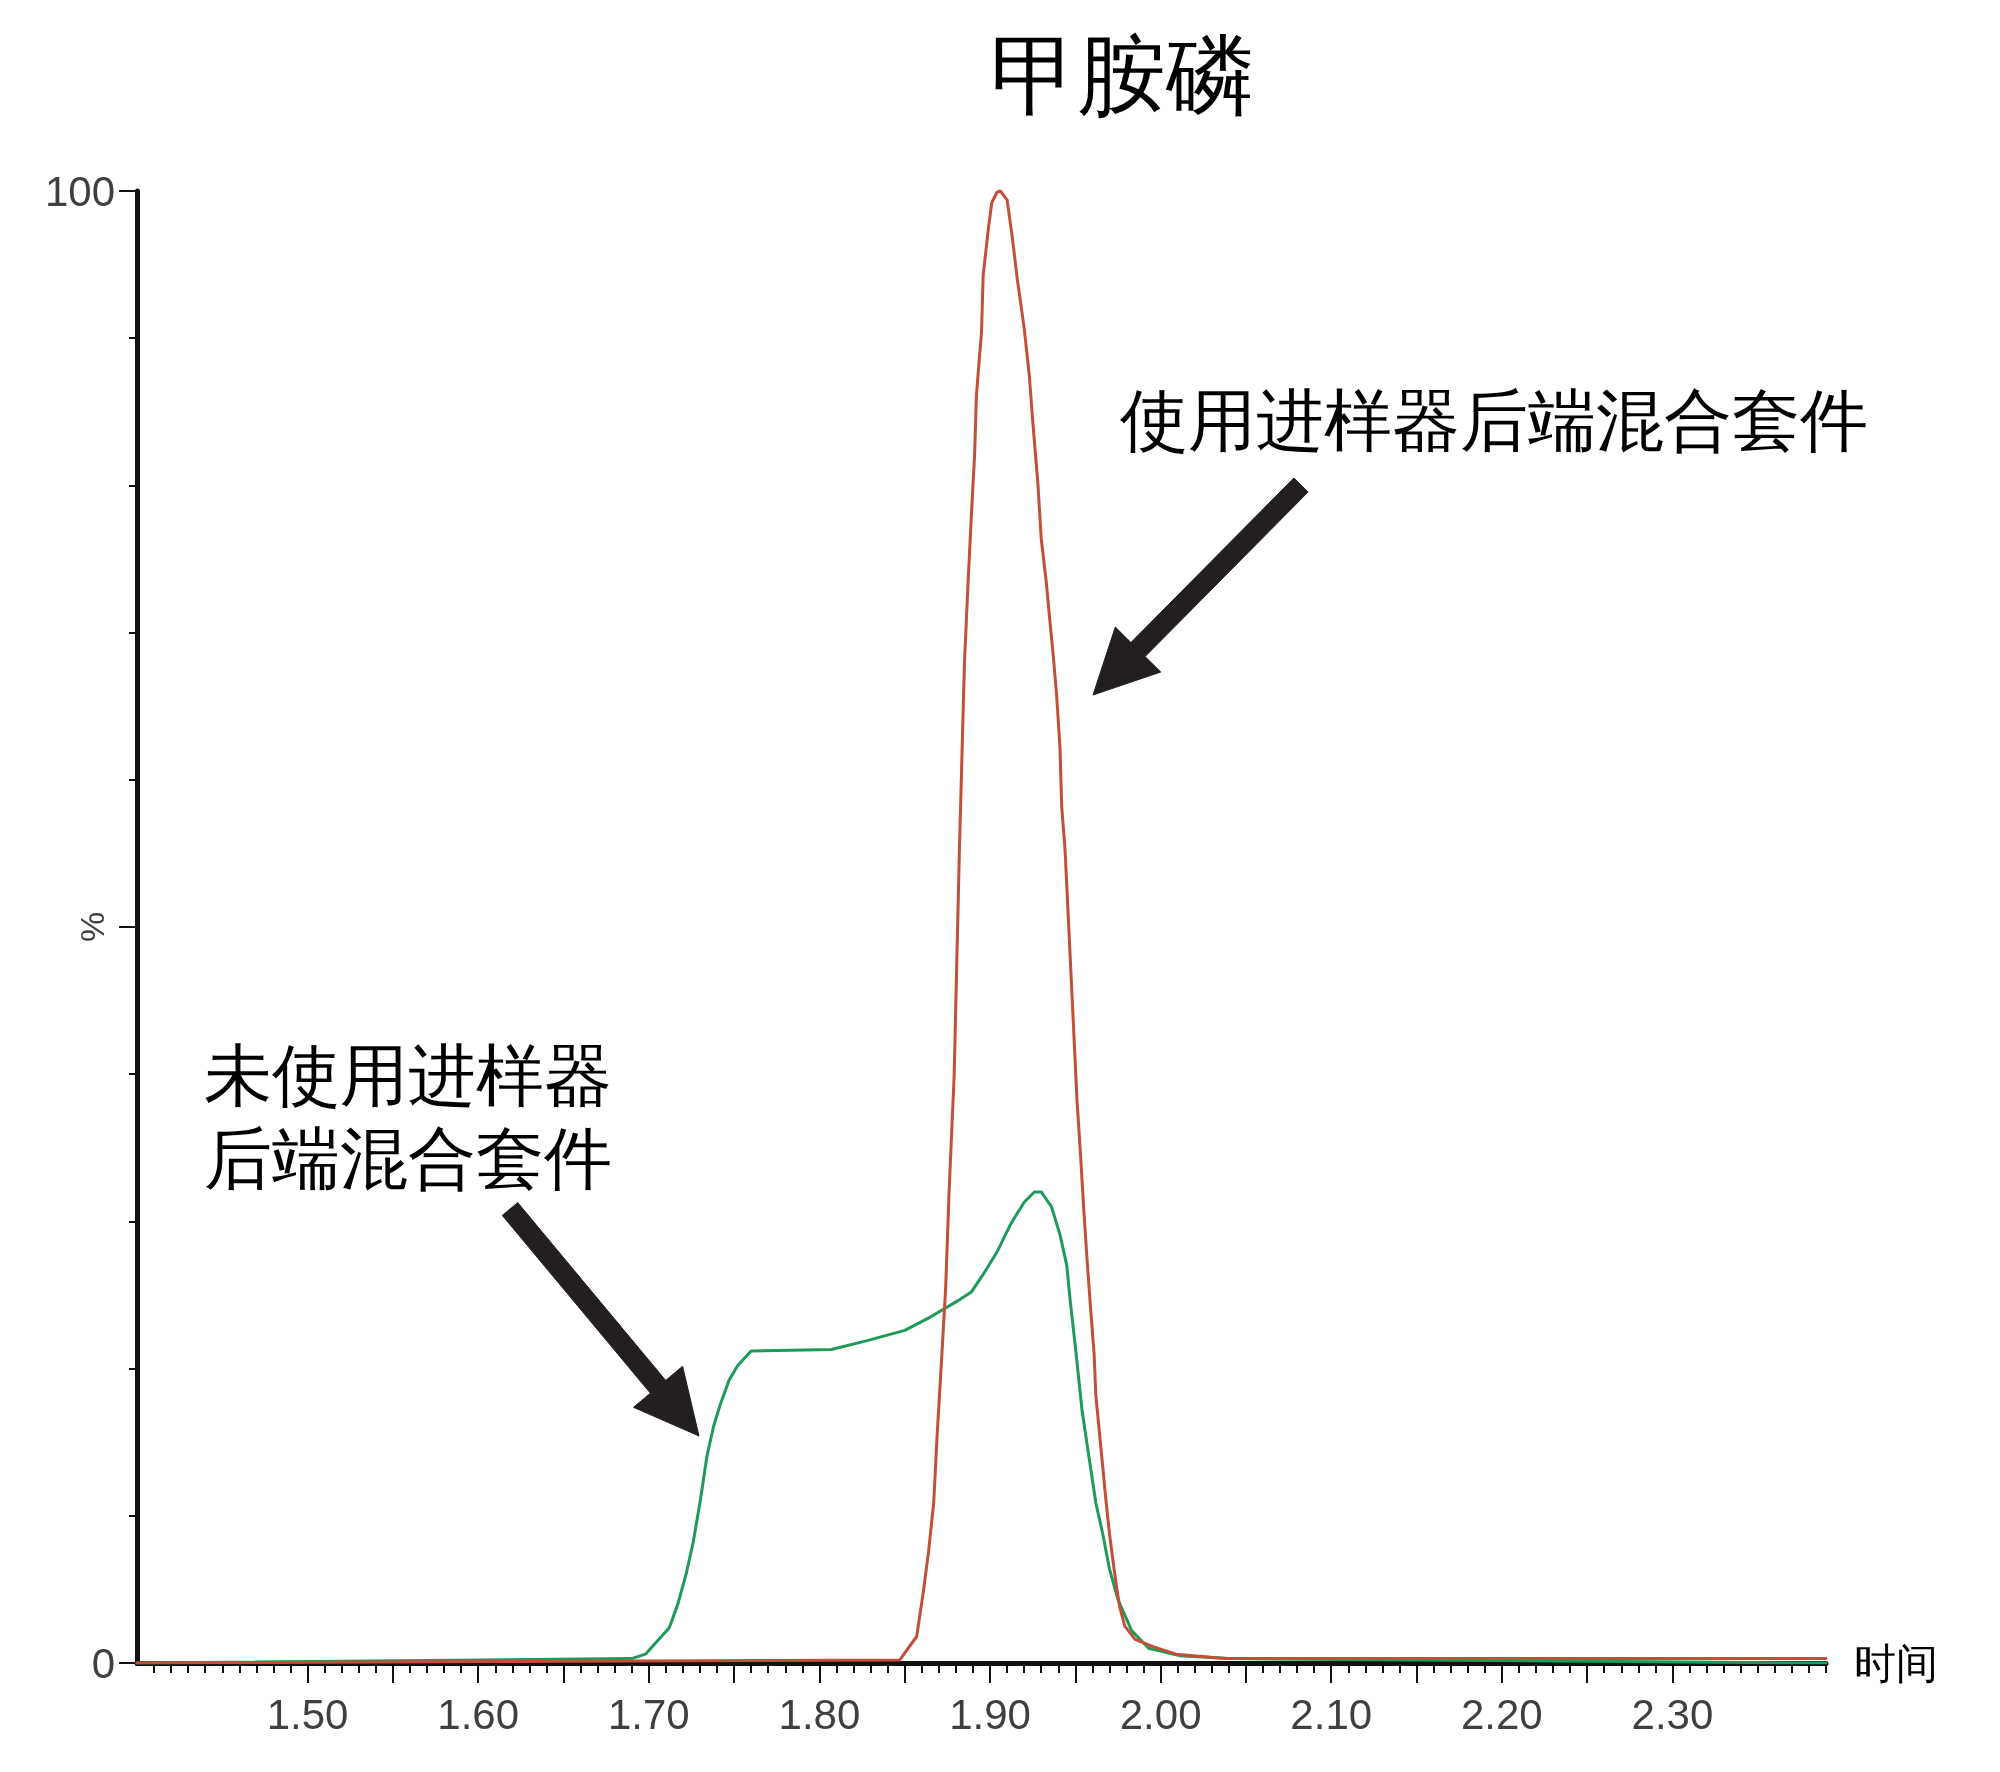  What do you see at coordinates (1672, 1714) in the screenshot?
I see `x-tick-label: 2.30` at bounding box center [1672, 1714].